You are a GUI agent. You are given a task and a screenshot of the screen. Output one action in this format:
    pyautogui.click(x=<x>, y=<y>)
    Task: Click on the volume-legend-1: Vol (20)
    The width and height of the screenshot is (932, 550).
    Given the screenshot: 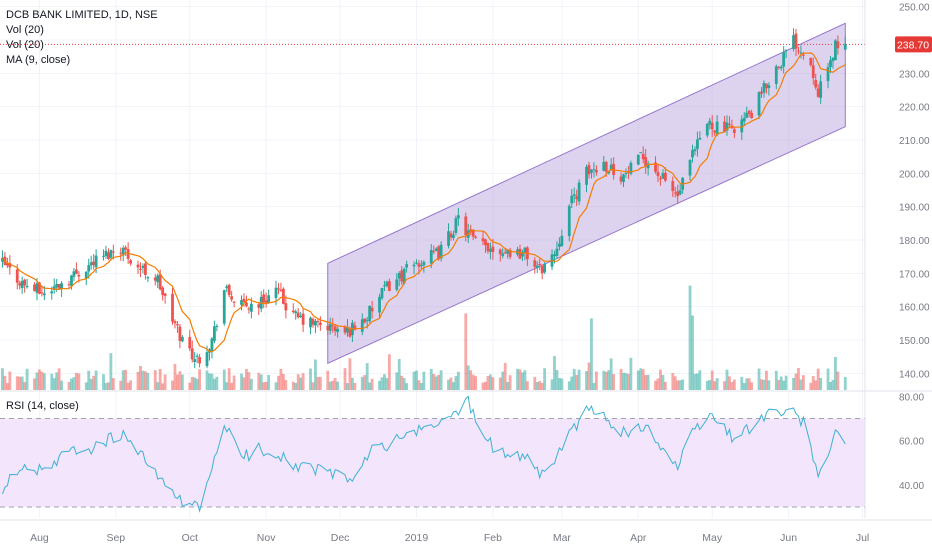 What is the action you would take?
    pyautogui.click(x=25, y=30)
    